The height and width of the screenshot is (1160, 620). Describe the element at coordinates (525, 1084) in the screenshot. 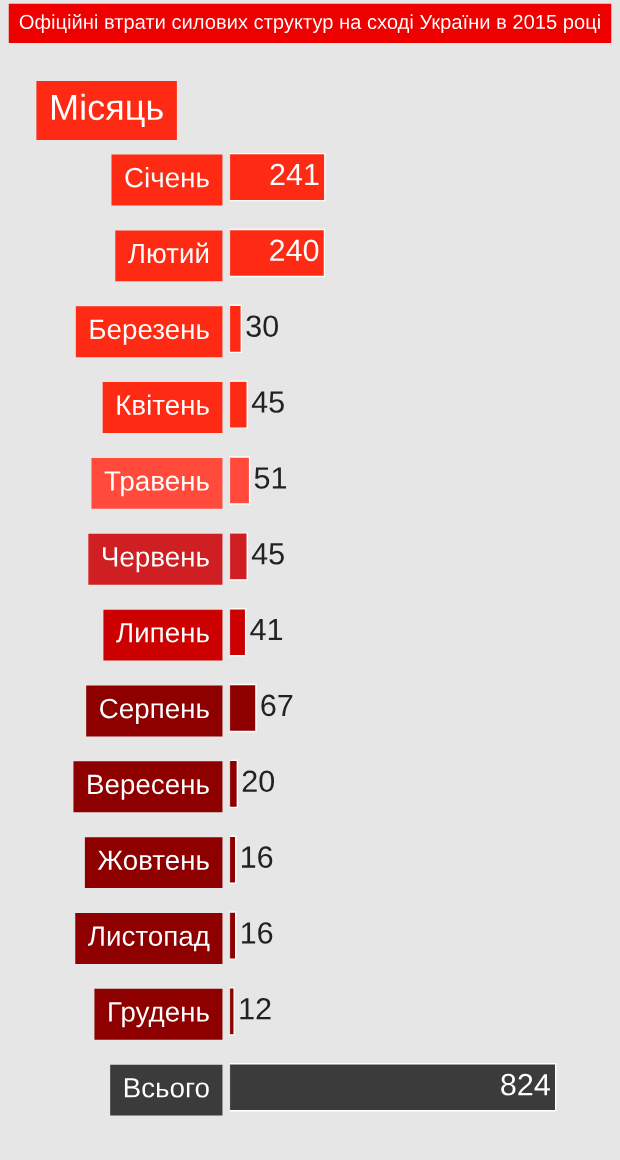

I see `data-label: 824` at that location.